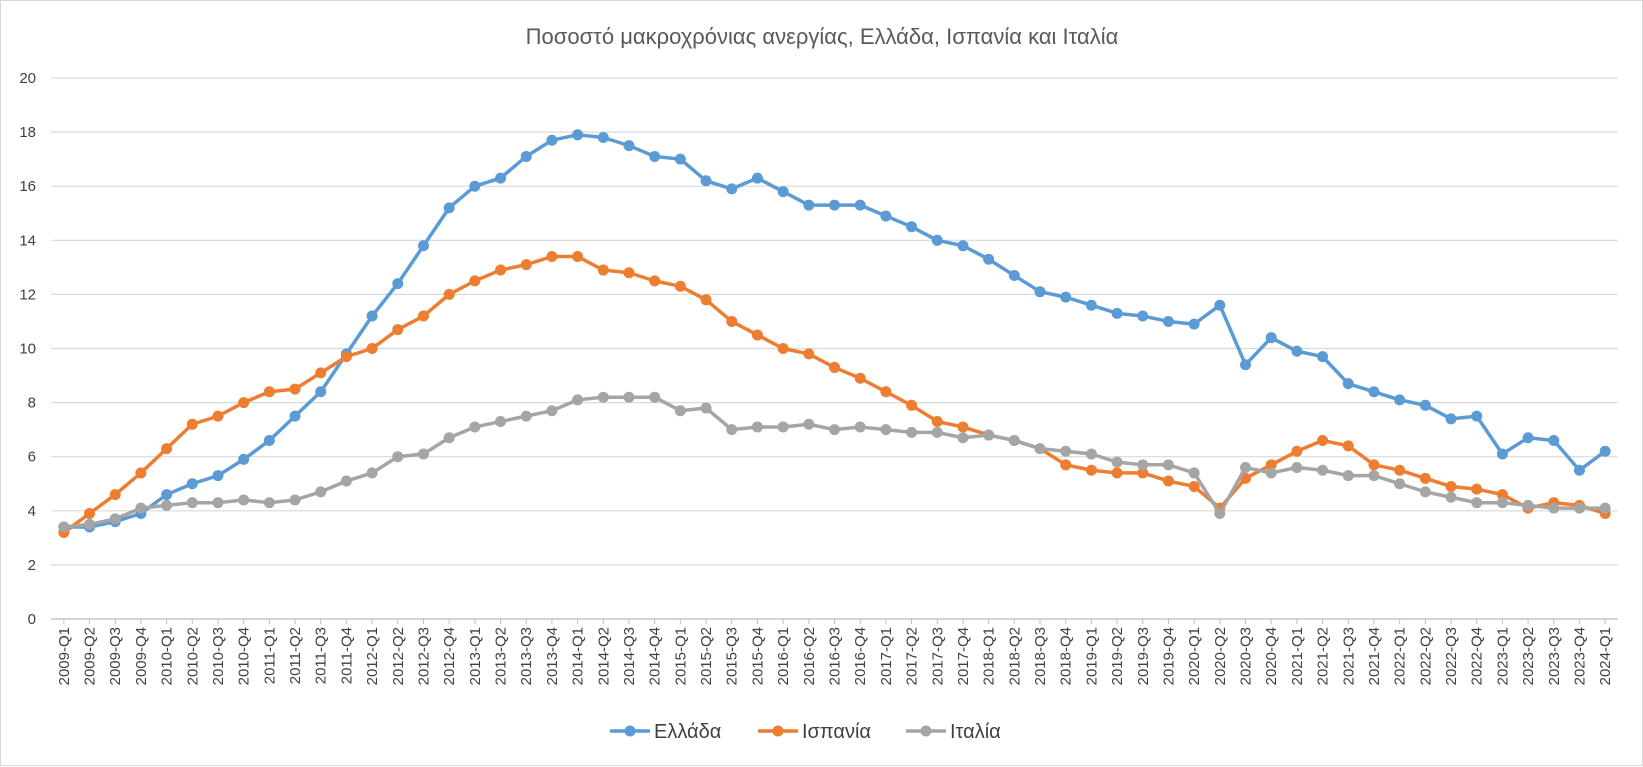  I want to click on x-tick-label: 2018-Q2, so click(1014, 656).